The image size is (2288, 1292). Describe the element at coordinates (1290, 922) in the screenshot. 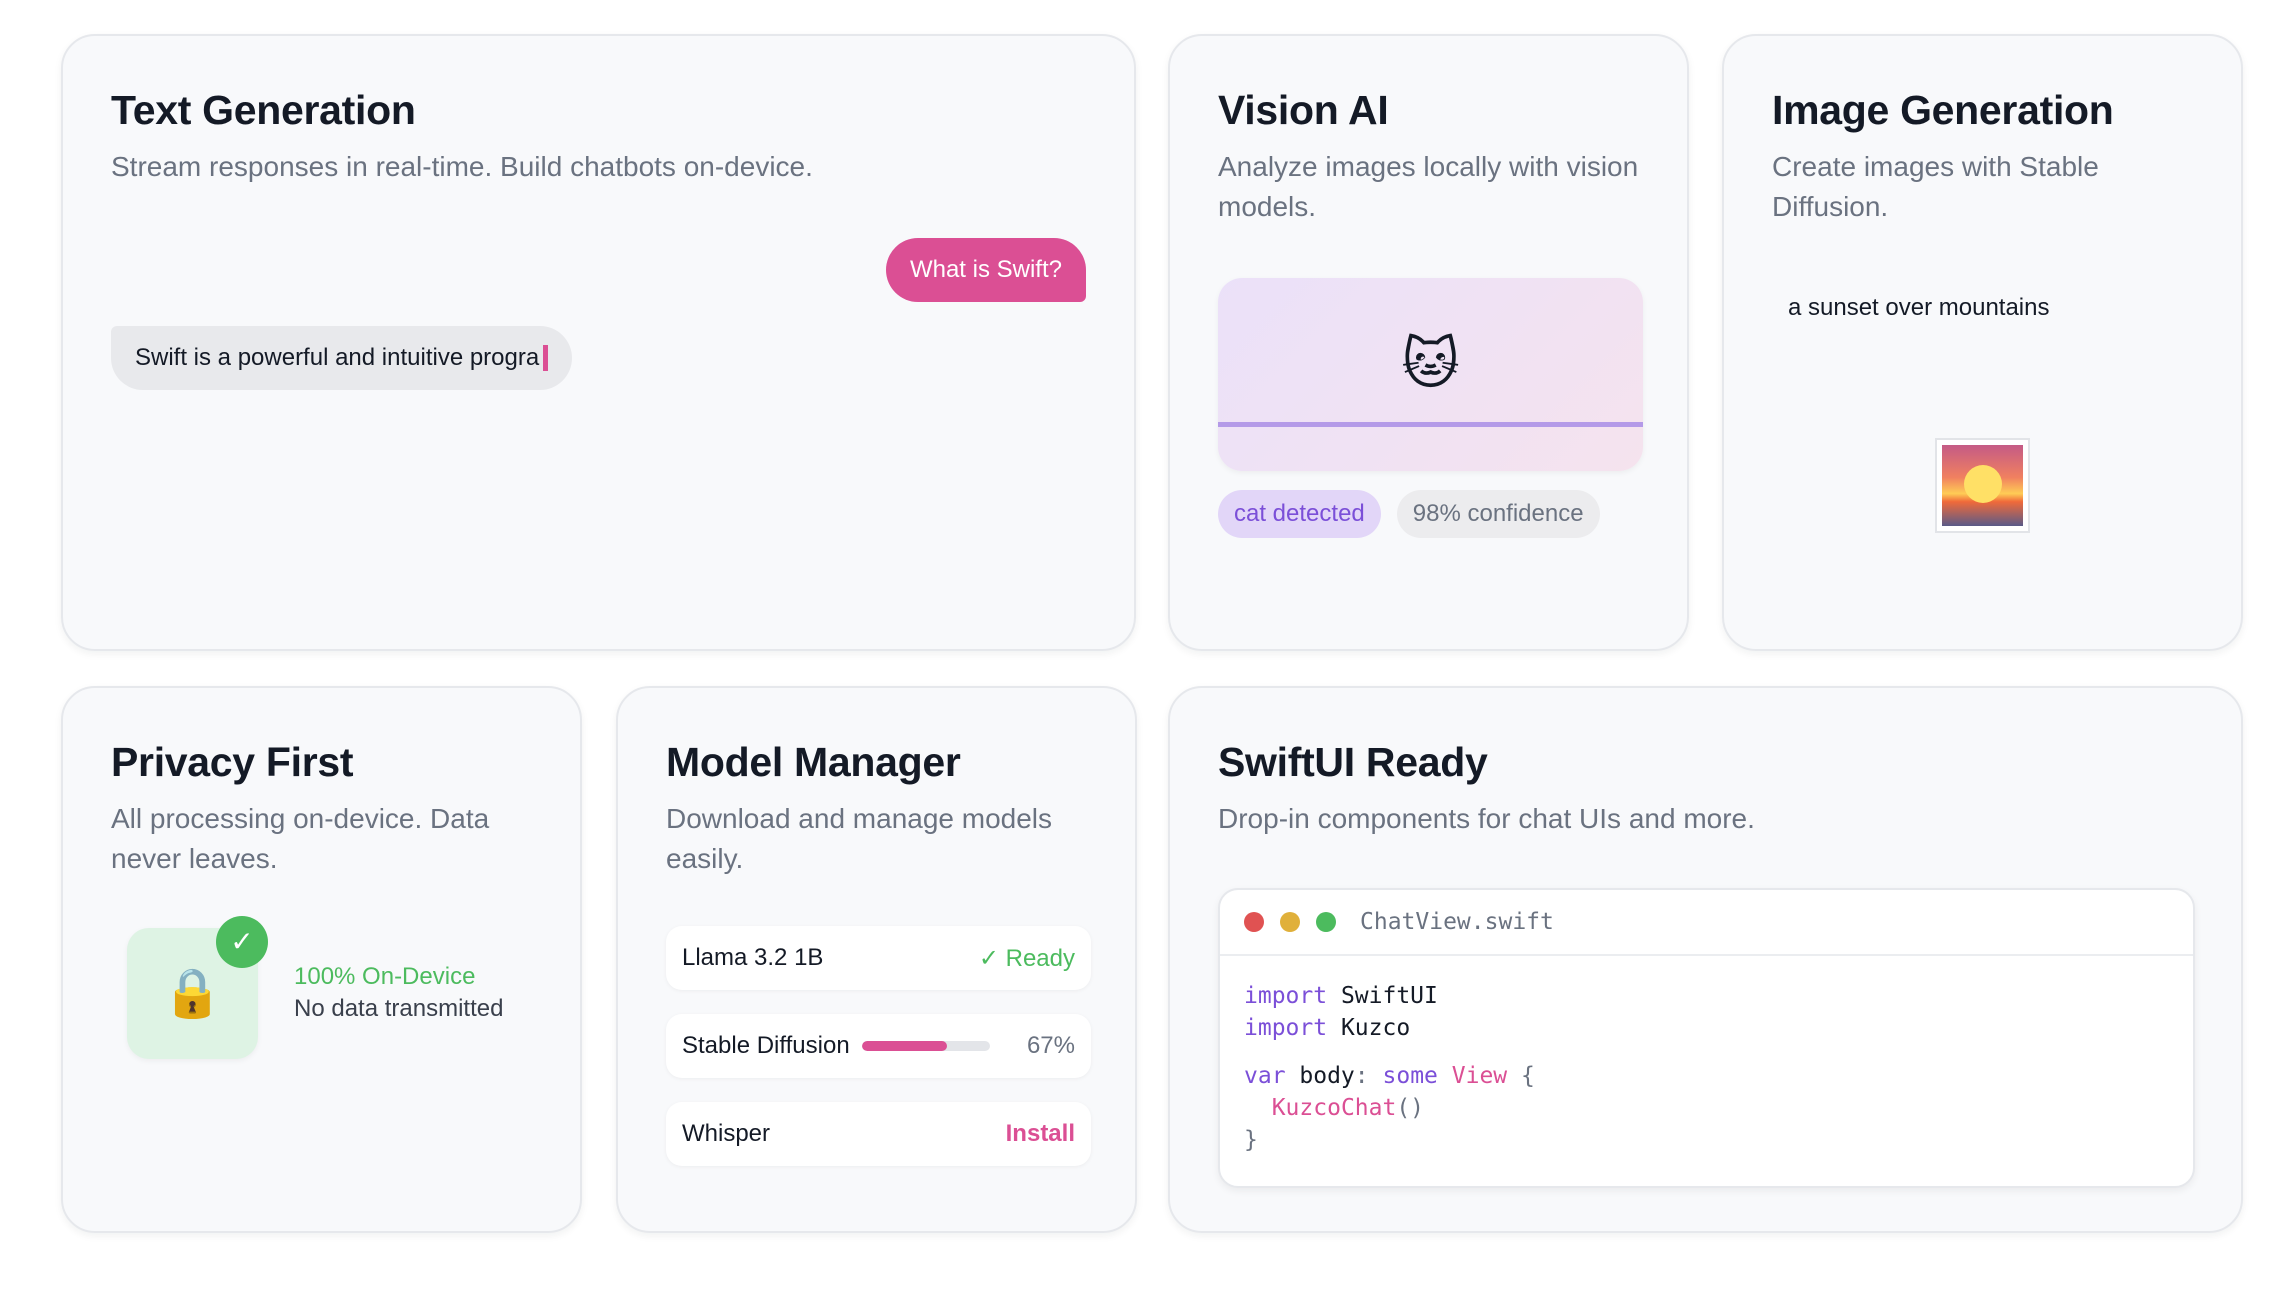

I see `window-minimize-dot` at that location.